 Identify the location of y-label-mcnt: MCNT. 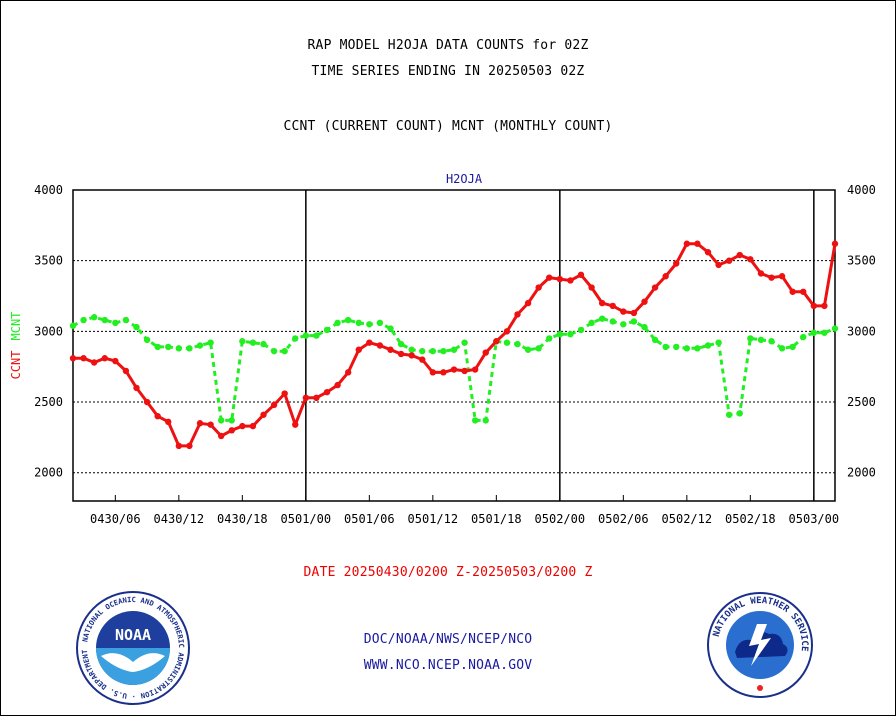
(16, 326).